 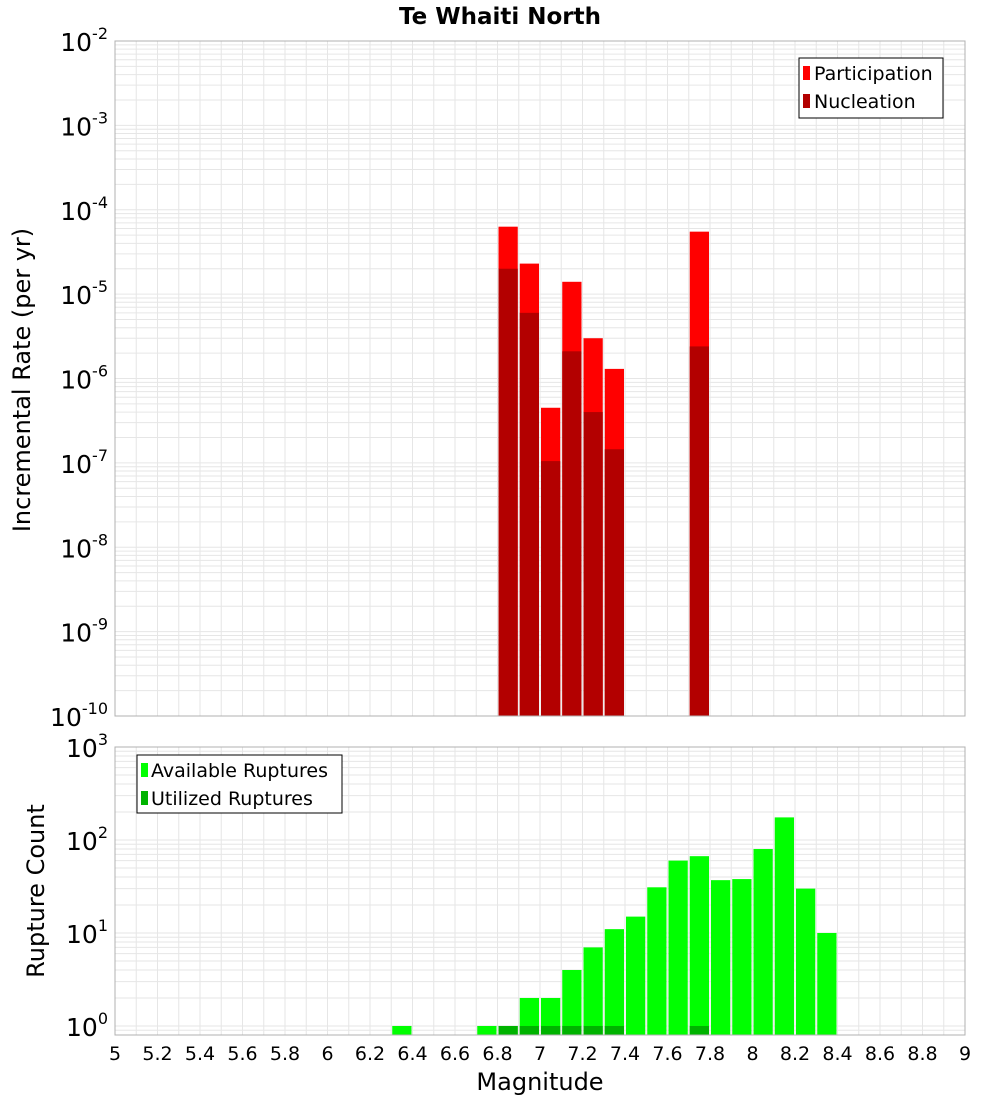 What do you see at coordinates (84, 124) in the screenshot?
I see `top-y-tick-label: 10⁻³` at bounding box center [84, 124].